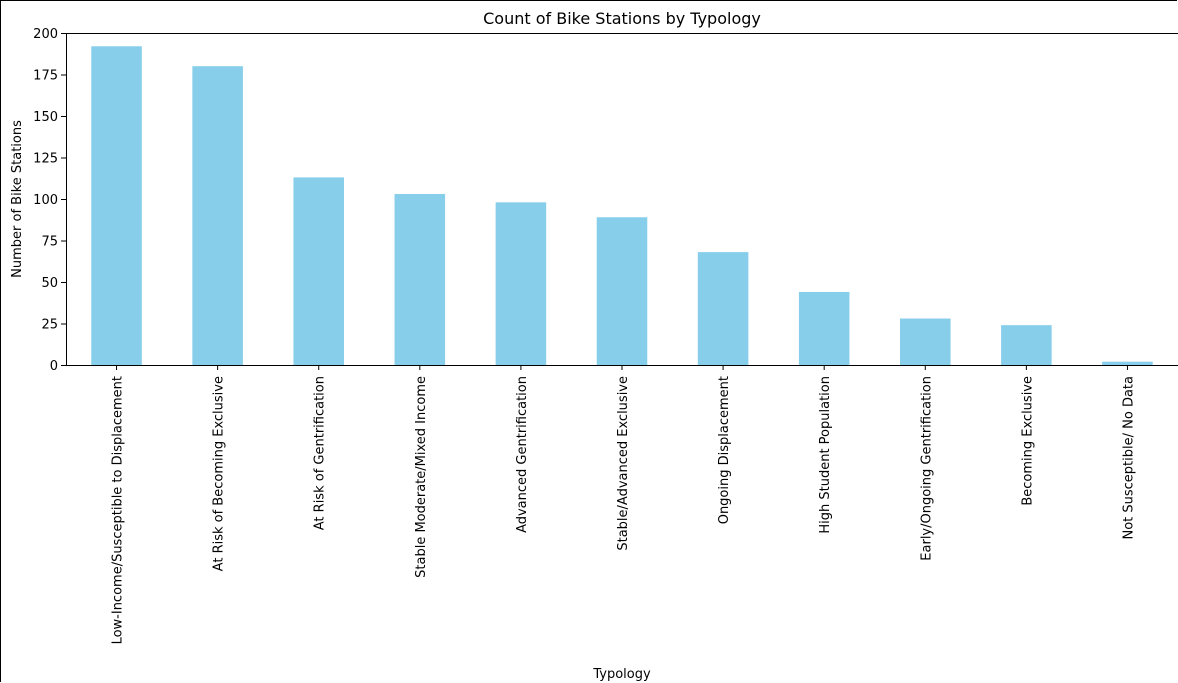 This screenshot has width=1178, height=683. Describe the element at coordinates (17, 199) in the screenshot. I see `y-axis-label: Number of Bike Stations` at that location.